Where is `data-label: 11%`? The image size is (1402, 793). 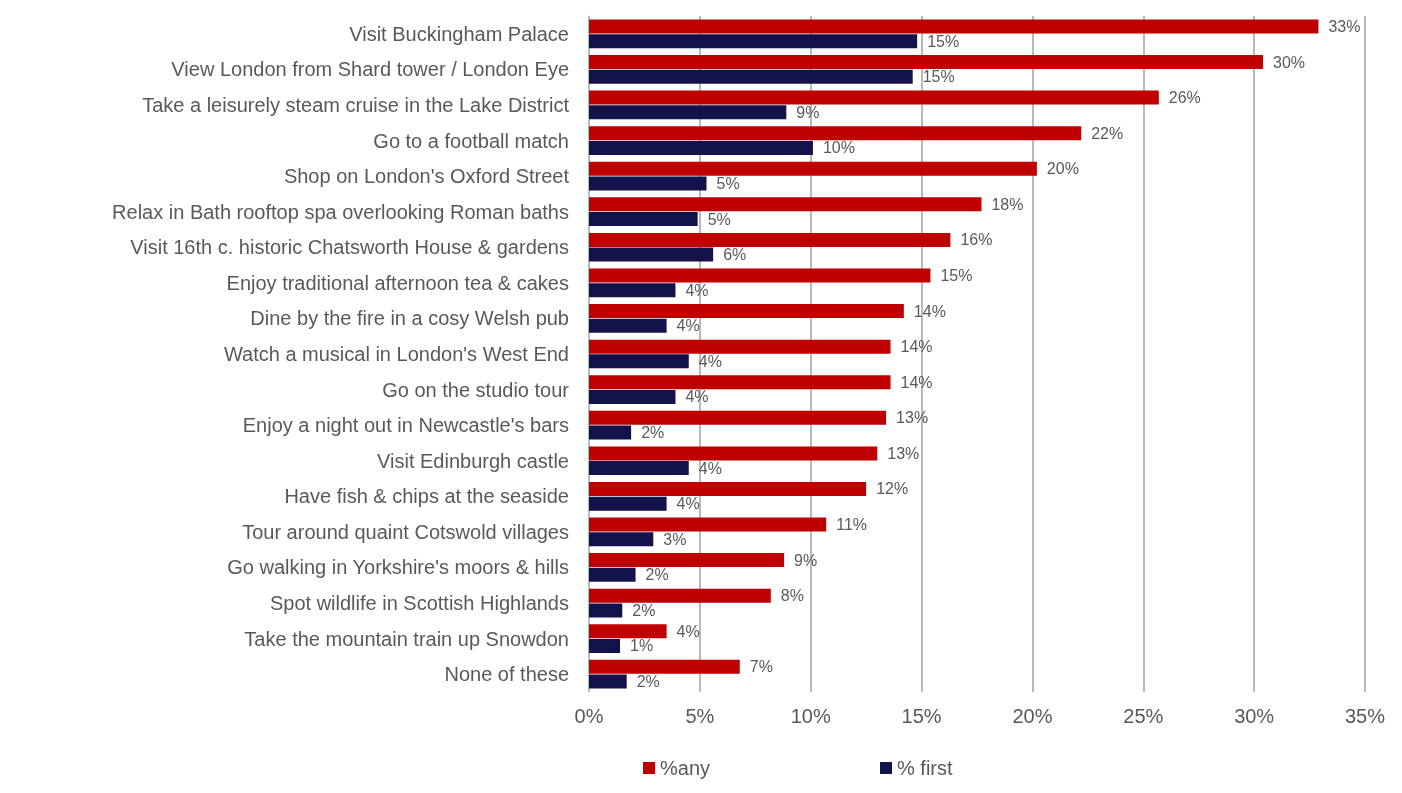 data-label: 11% is located at coordinates (852, 525).